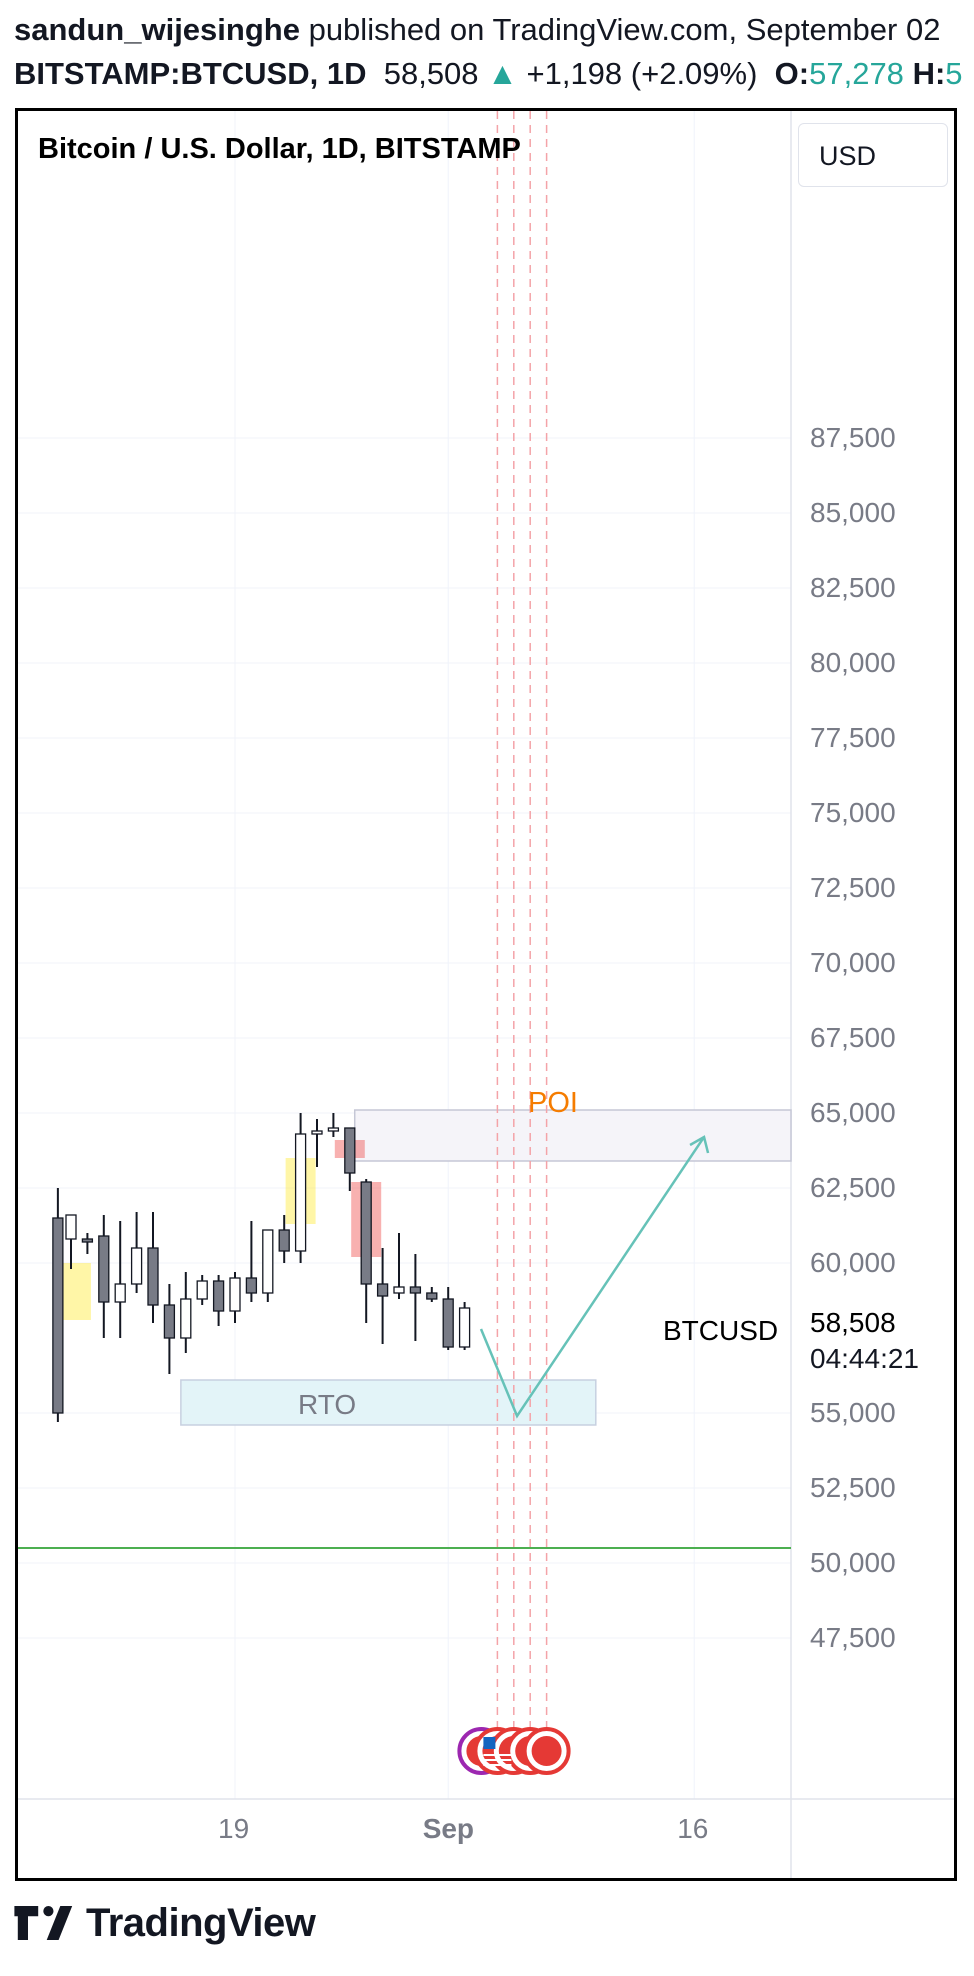 The height and width of the screenshot is (1976, 974). Describe the element at coordinates (853, 962) in the screenshot. I see `price-tick-label: 70,000` at that location.